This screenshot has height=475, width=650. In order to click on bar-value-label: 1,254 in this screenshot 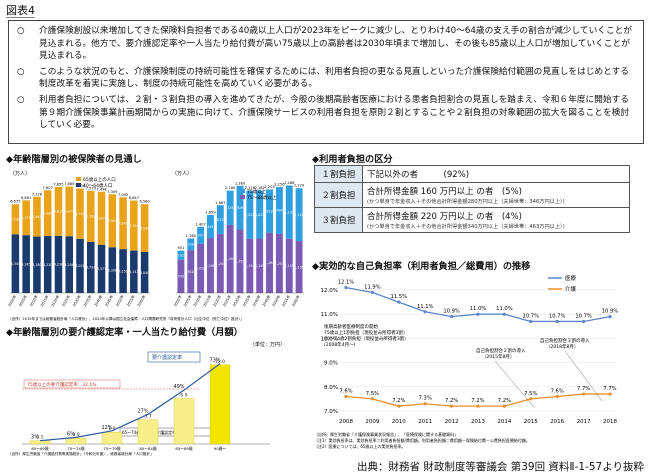, I will do `click(220, 264)`.